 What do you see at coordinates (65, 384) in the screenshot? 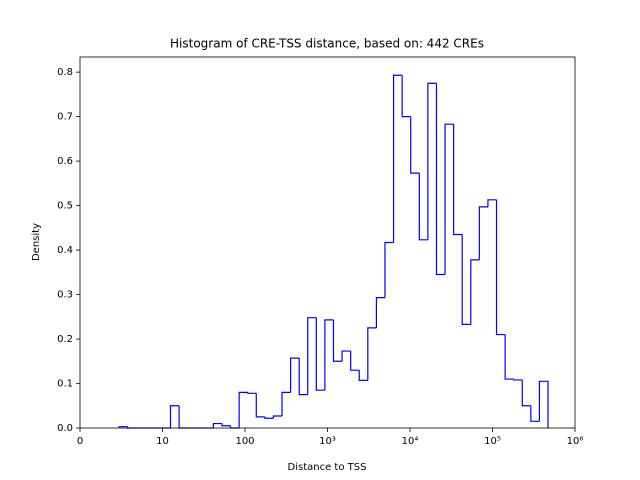
I see `y-tick-label: 0.1` at bounding box center [65, 384].